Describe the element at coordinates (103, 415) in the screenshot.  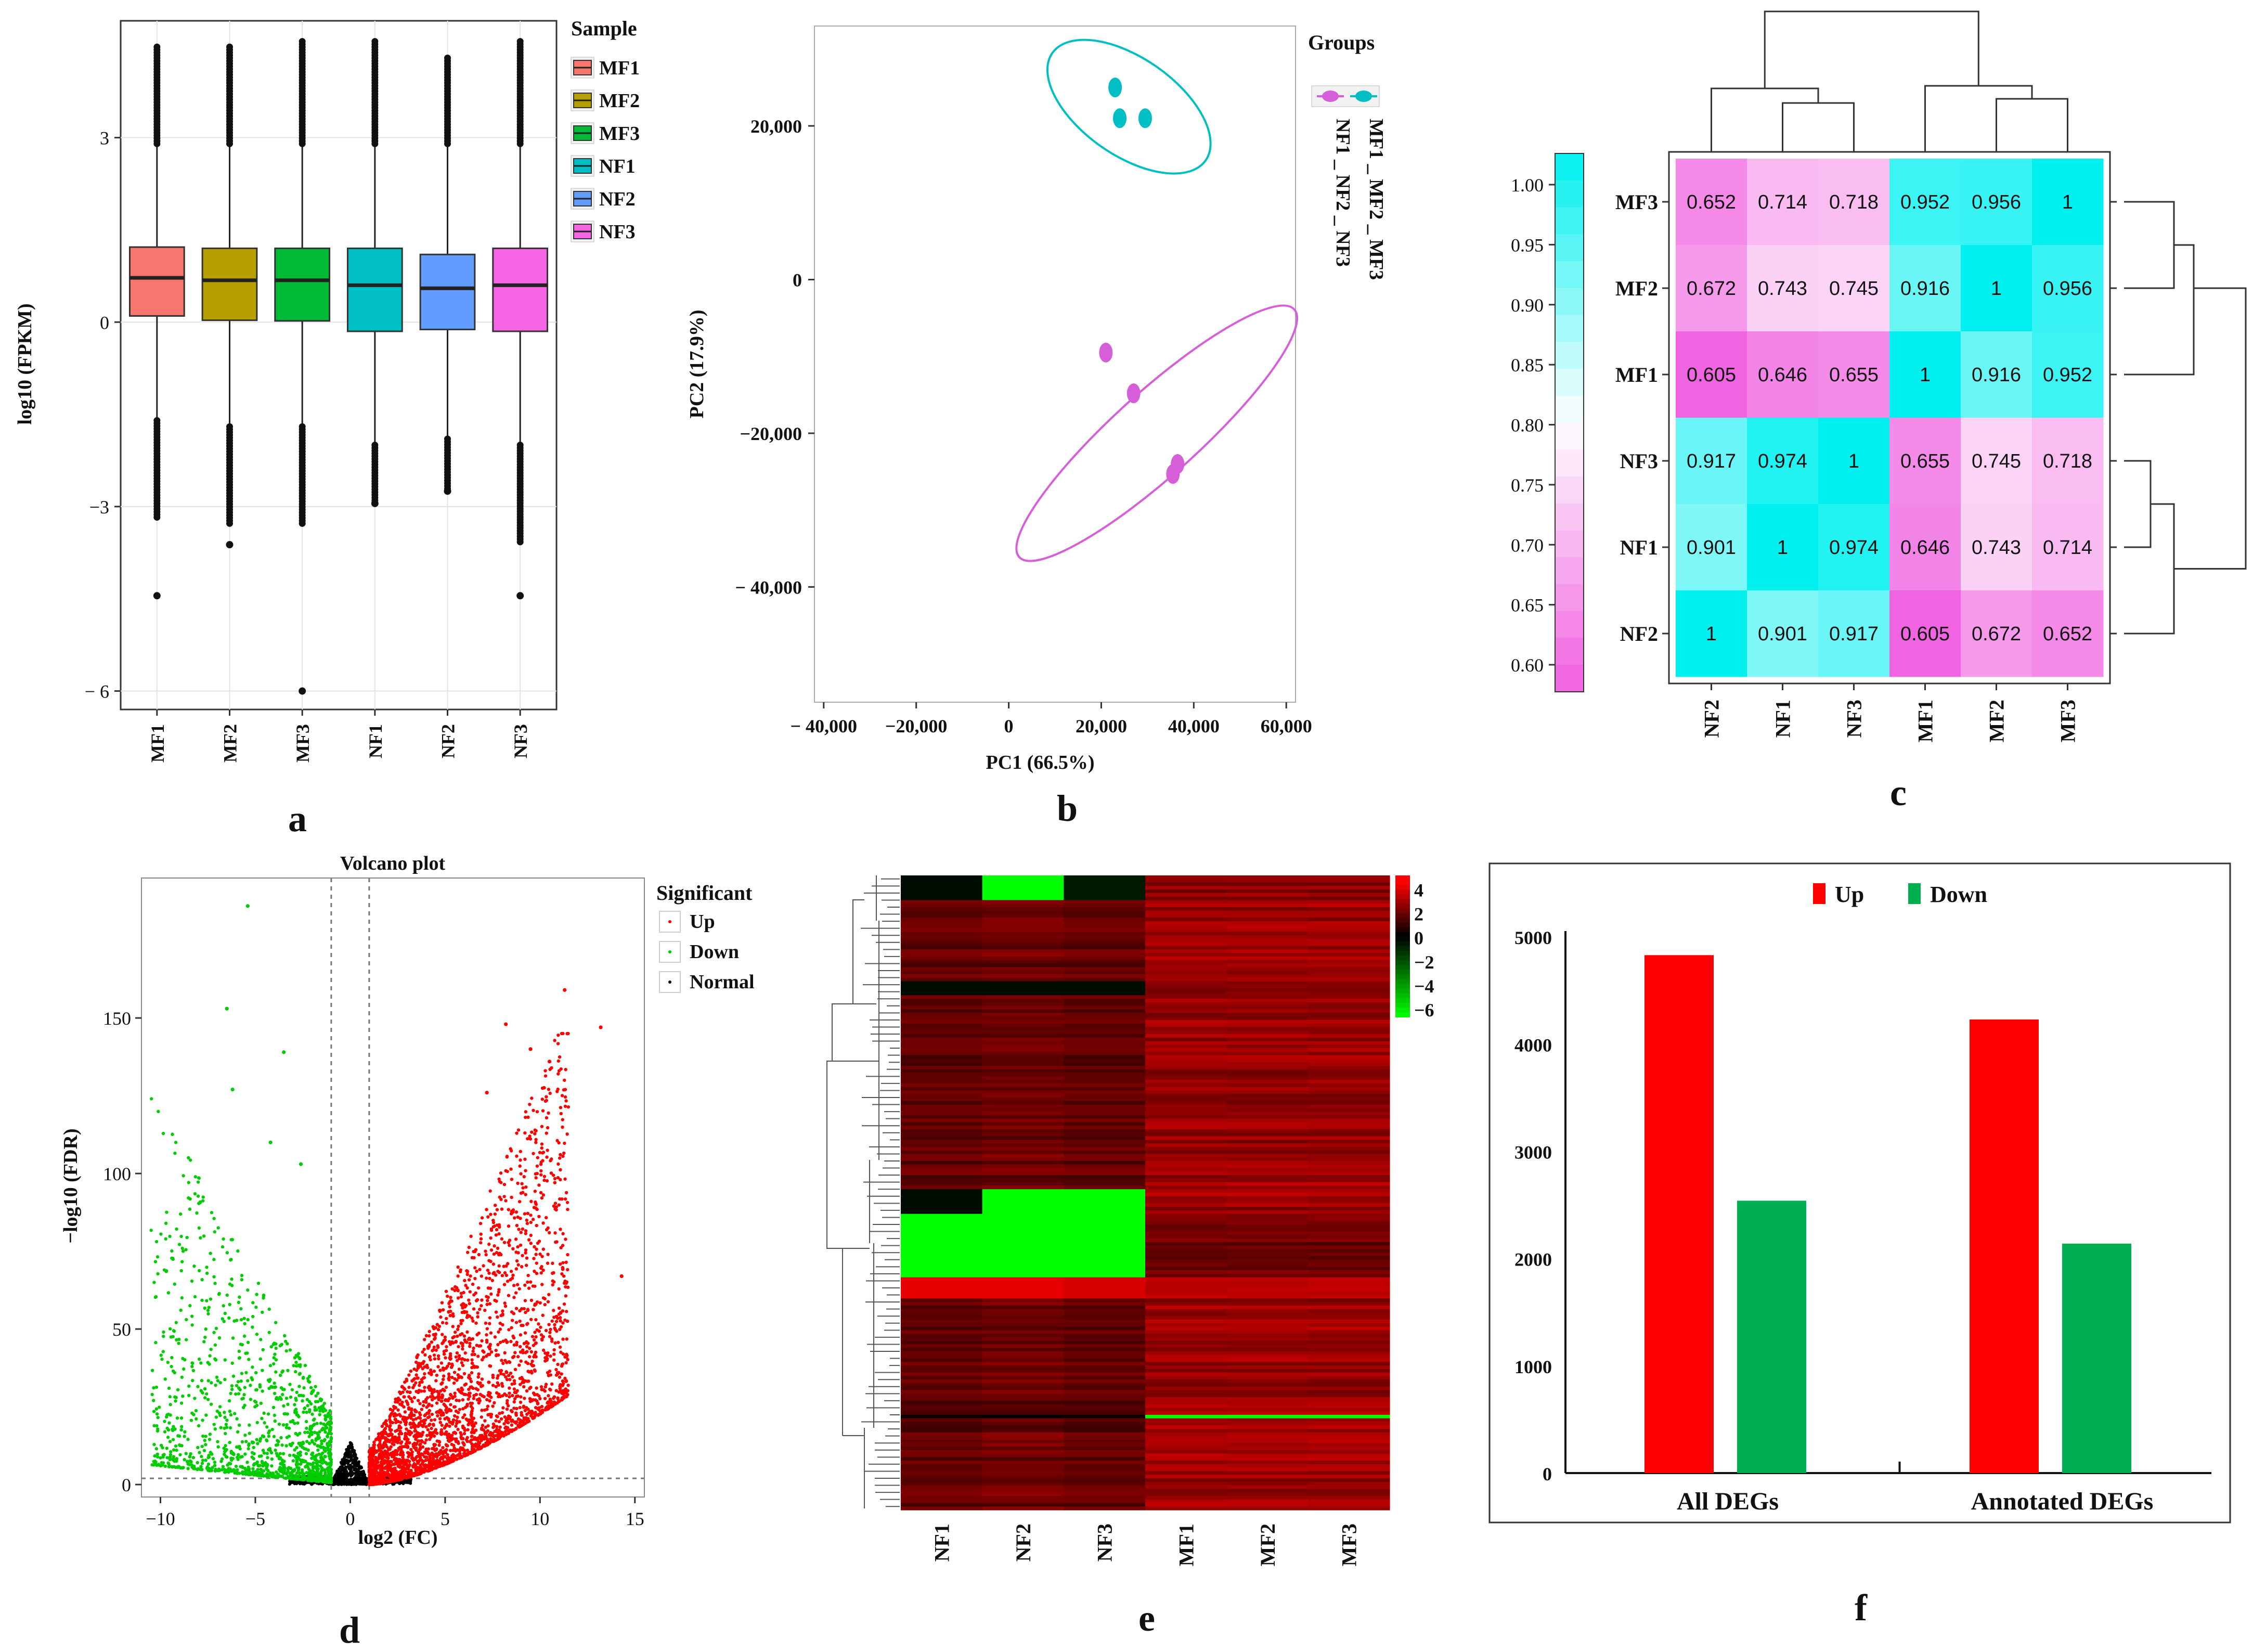
I see `panel-a-y-ticks: 30−3− 6` at that location.